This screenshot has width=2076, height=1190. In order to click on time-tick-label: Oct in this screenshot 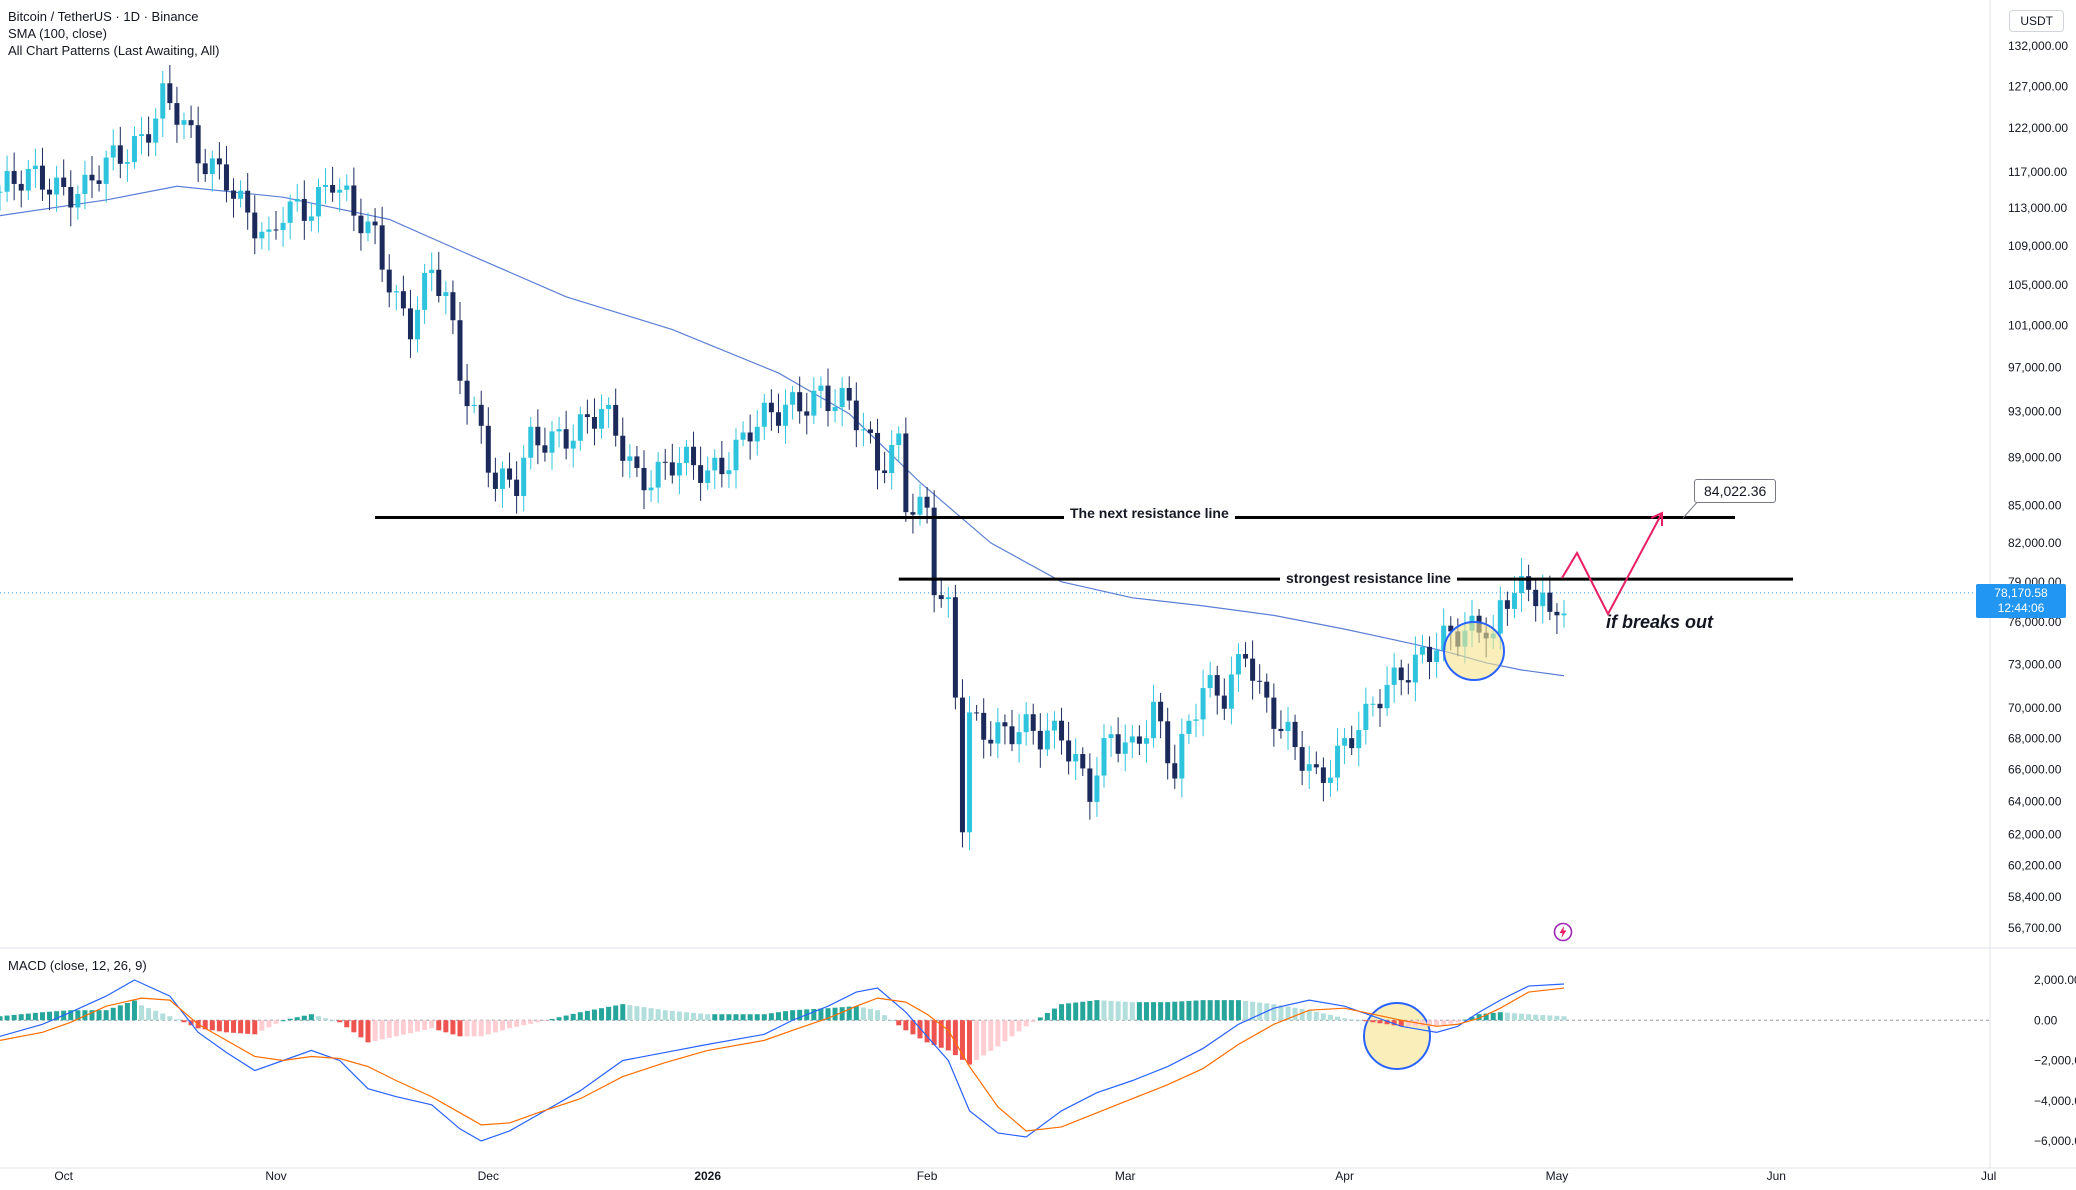, I will do `click(63, 1176)`.